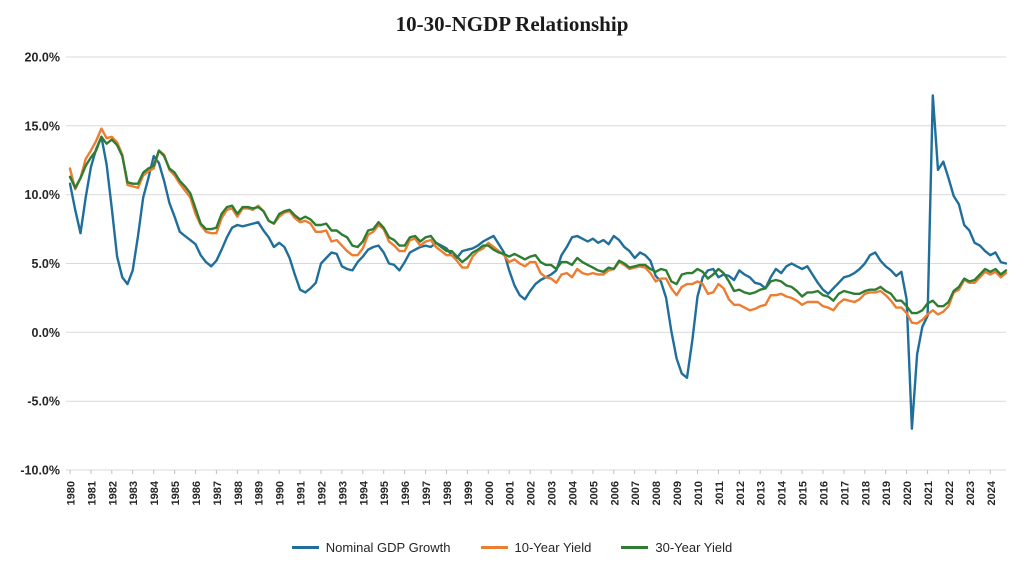 The image size is (1024, 563). Describe the element at coordinates (929, 493) in the screenshot. I see `x-axis-label: 2021` at that location.